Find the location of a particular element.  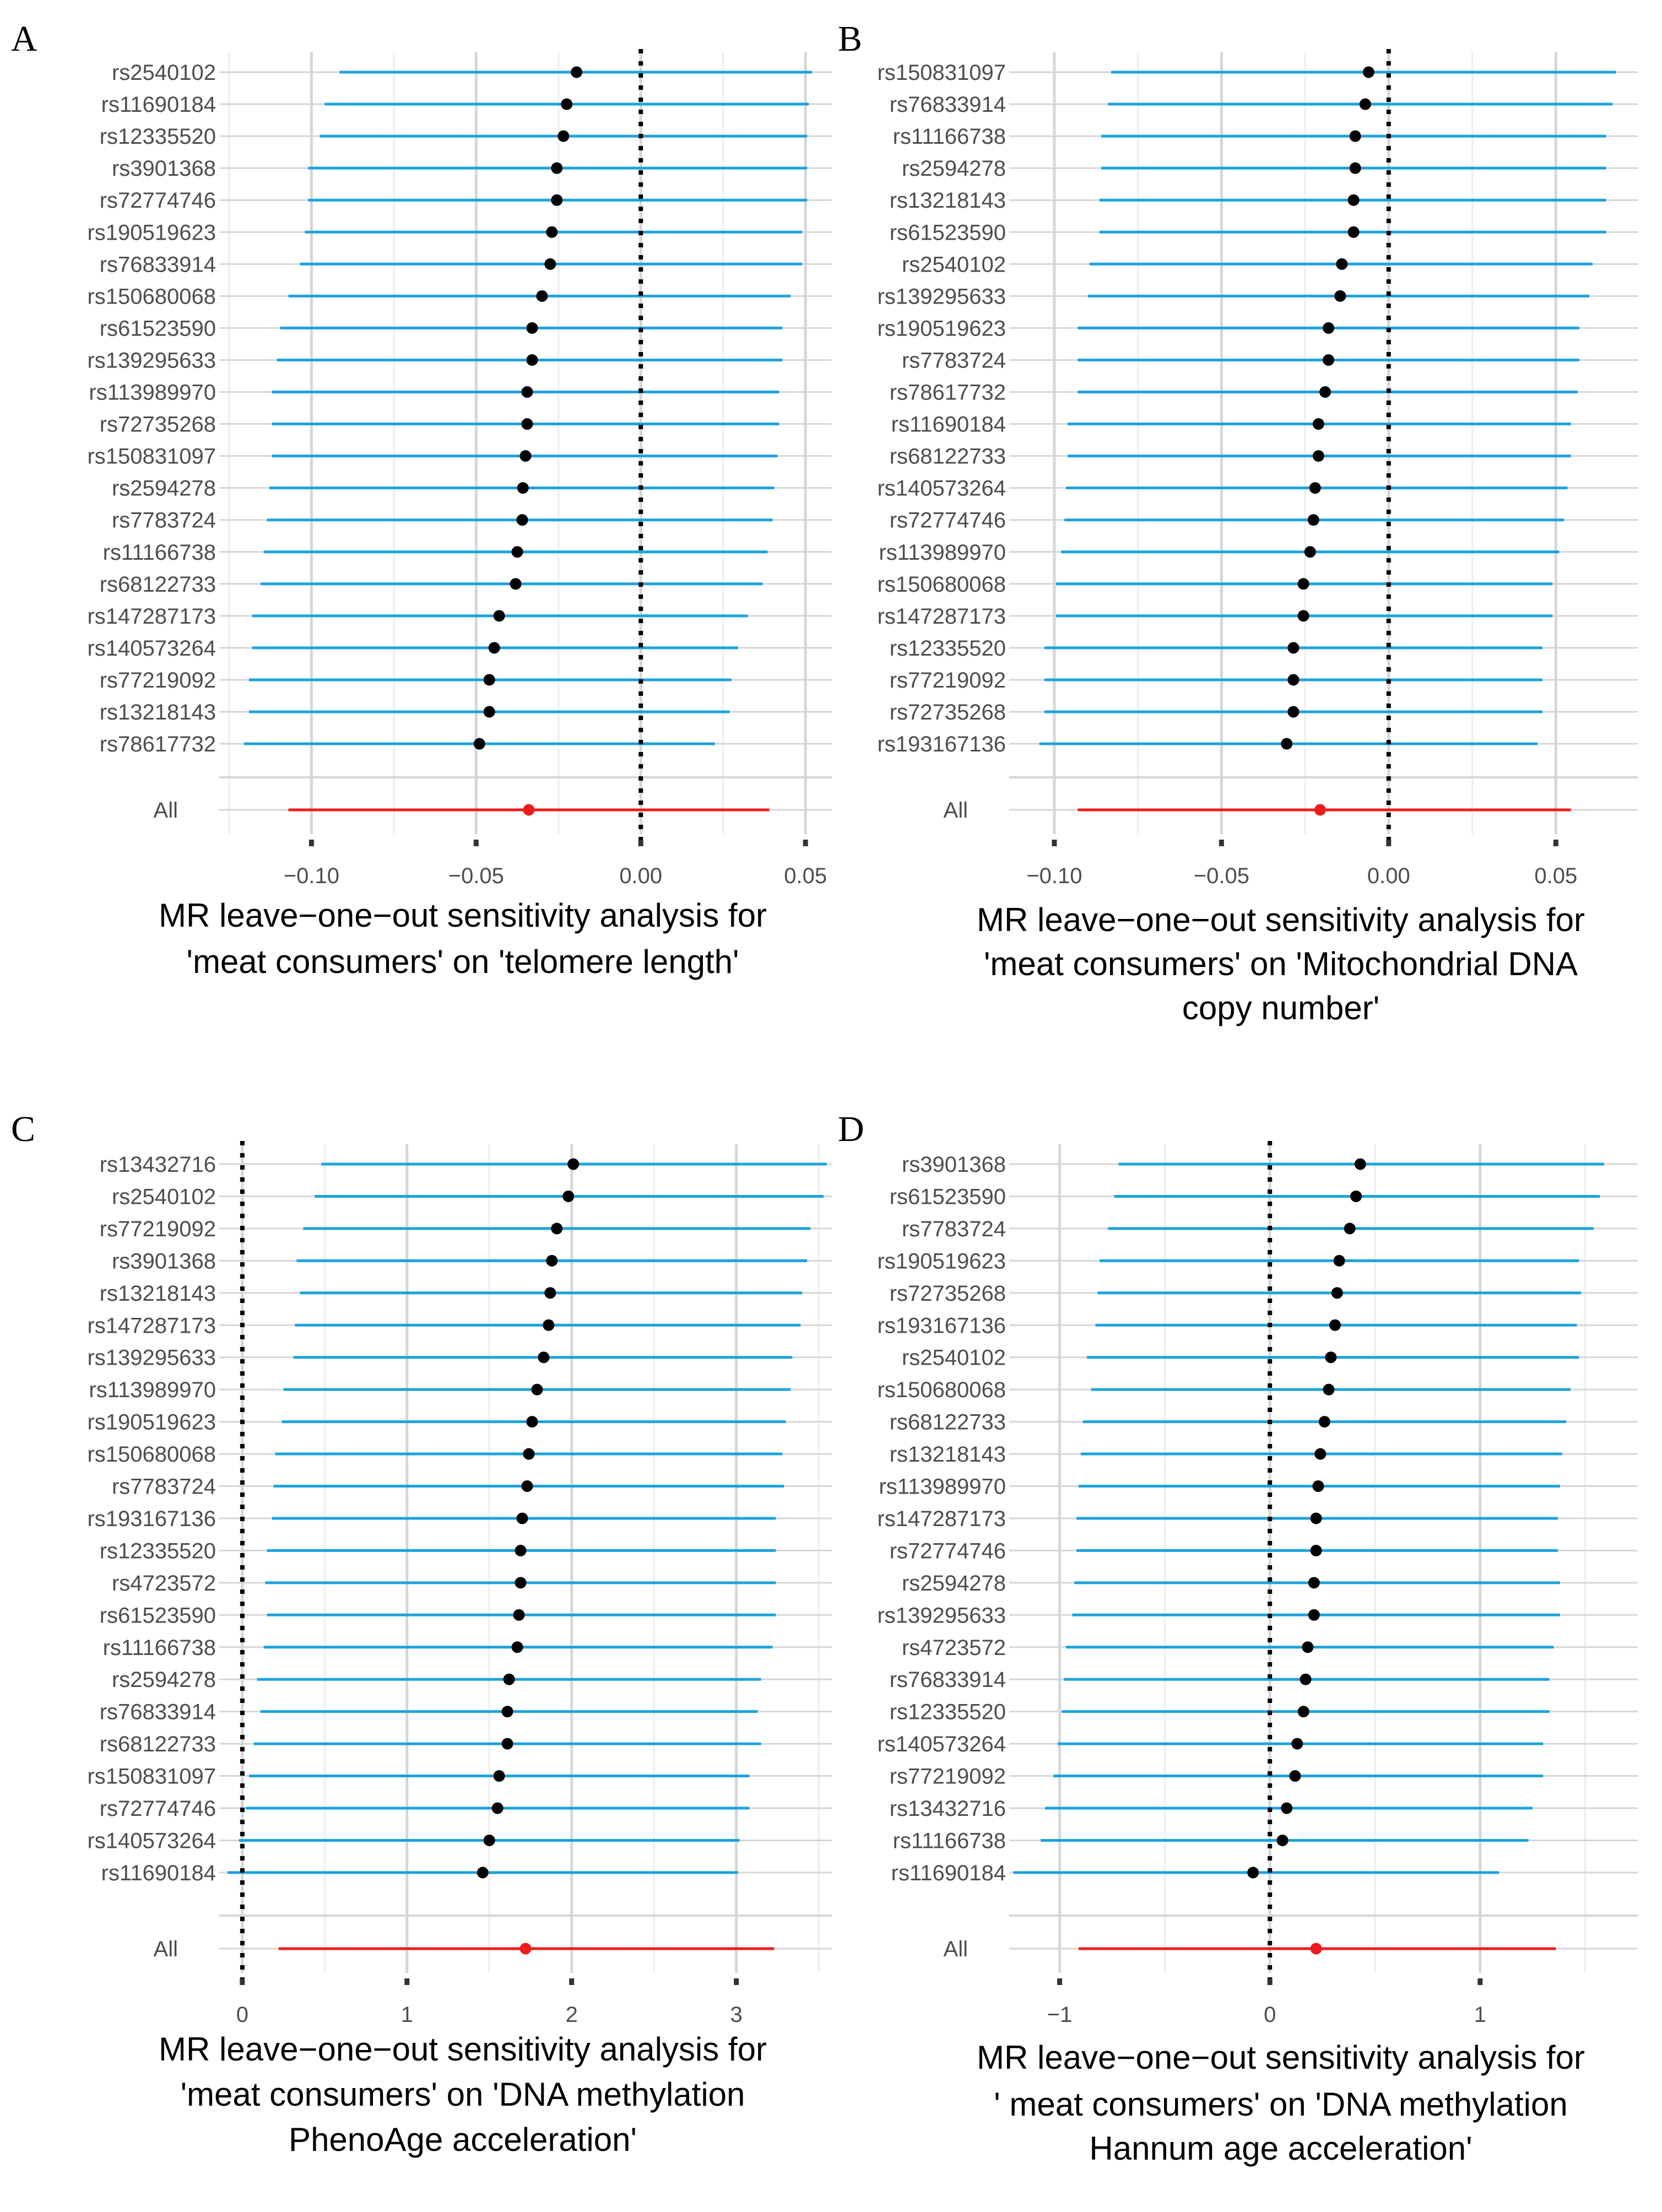

snp-label: rs4723572 is located at coordinates (954, 1648).